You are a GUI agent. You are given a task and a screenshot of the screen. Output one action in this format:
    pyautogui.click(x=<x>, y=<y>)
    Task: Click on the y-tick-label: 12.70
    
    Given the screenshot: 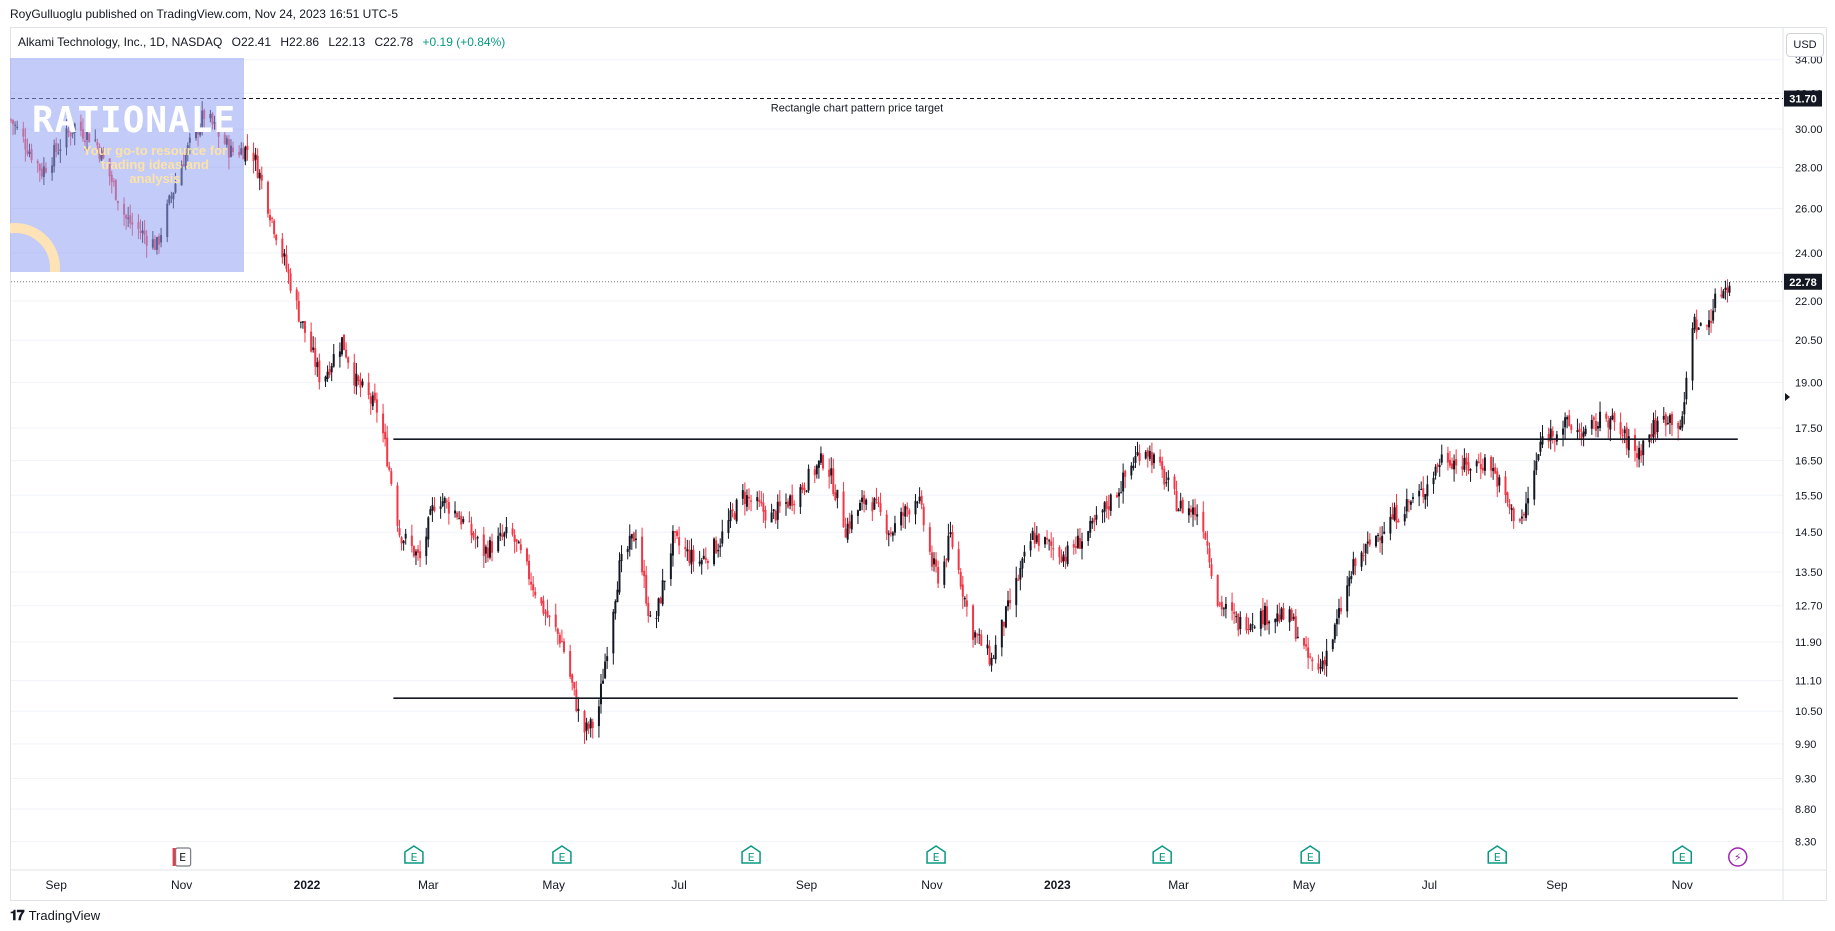 What is the action you would take?
    pyautogui.click(x=1809, y=607)
    